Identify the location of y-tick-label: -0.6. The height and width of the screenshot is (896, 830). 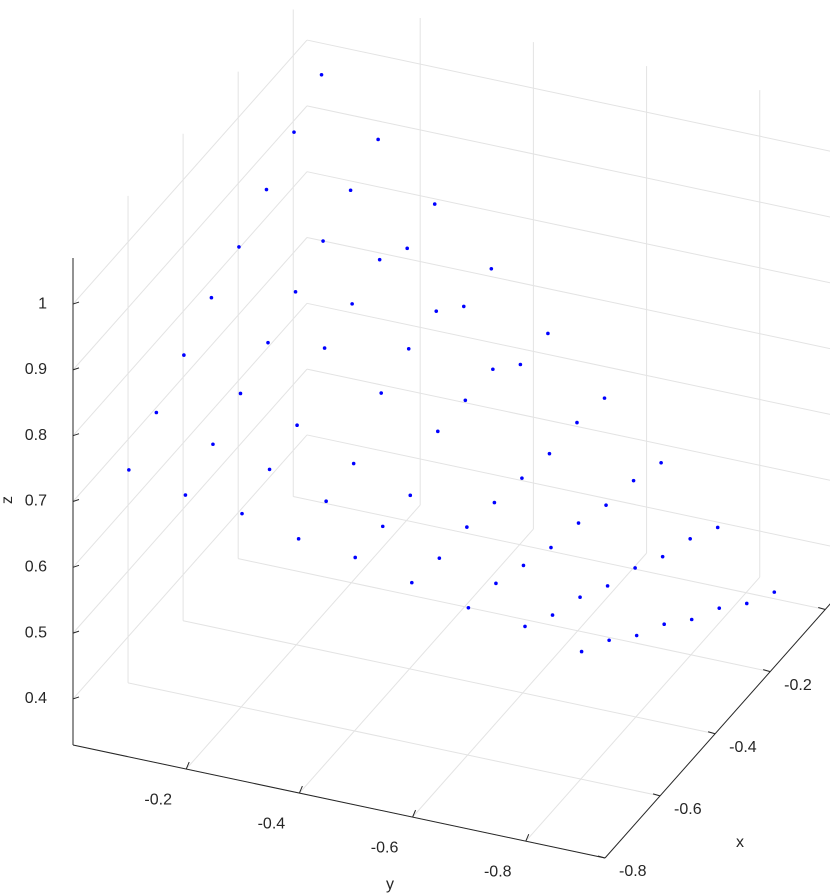
(385, 847).